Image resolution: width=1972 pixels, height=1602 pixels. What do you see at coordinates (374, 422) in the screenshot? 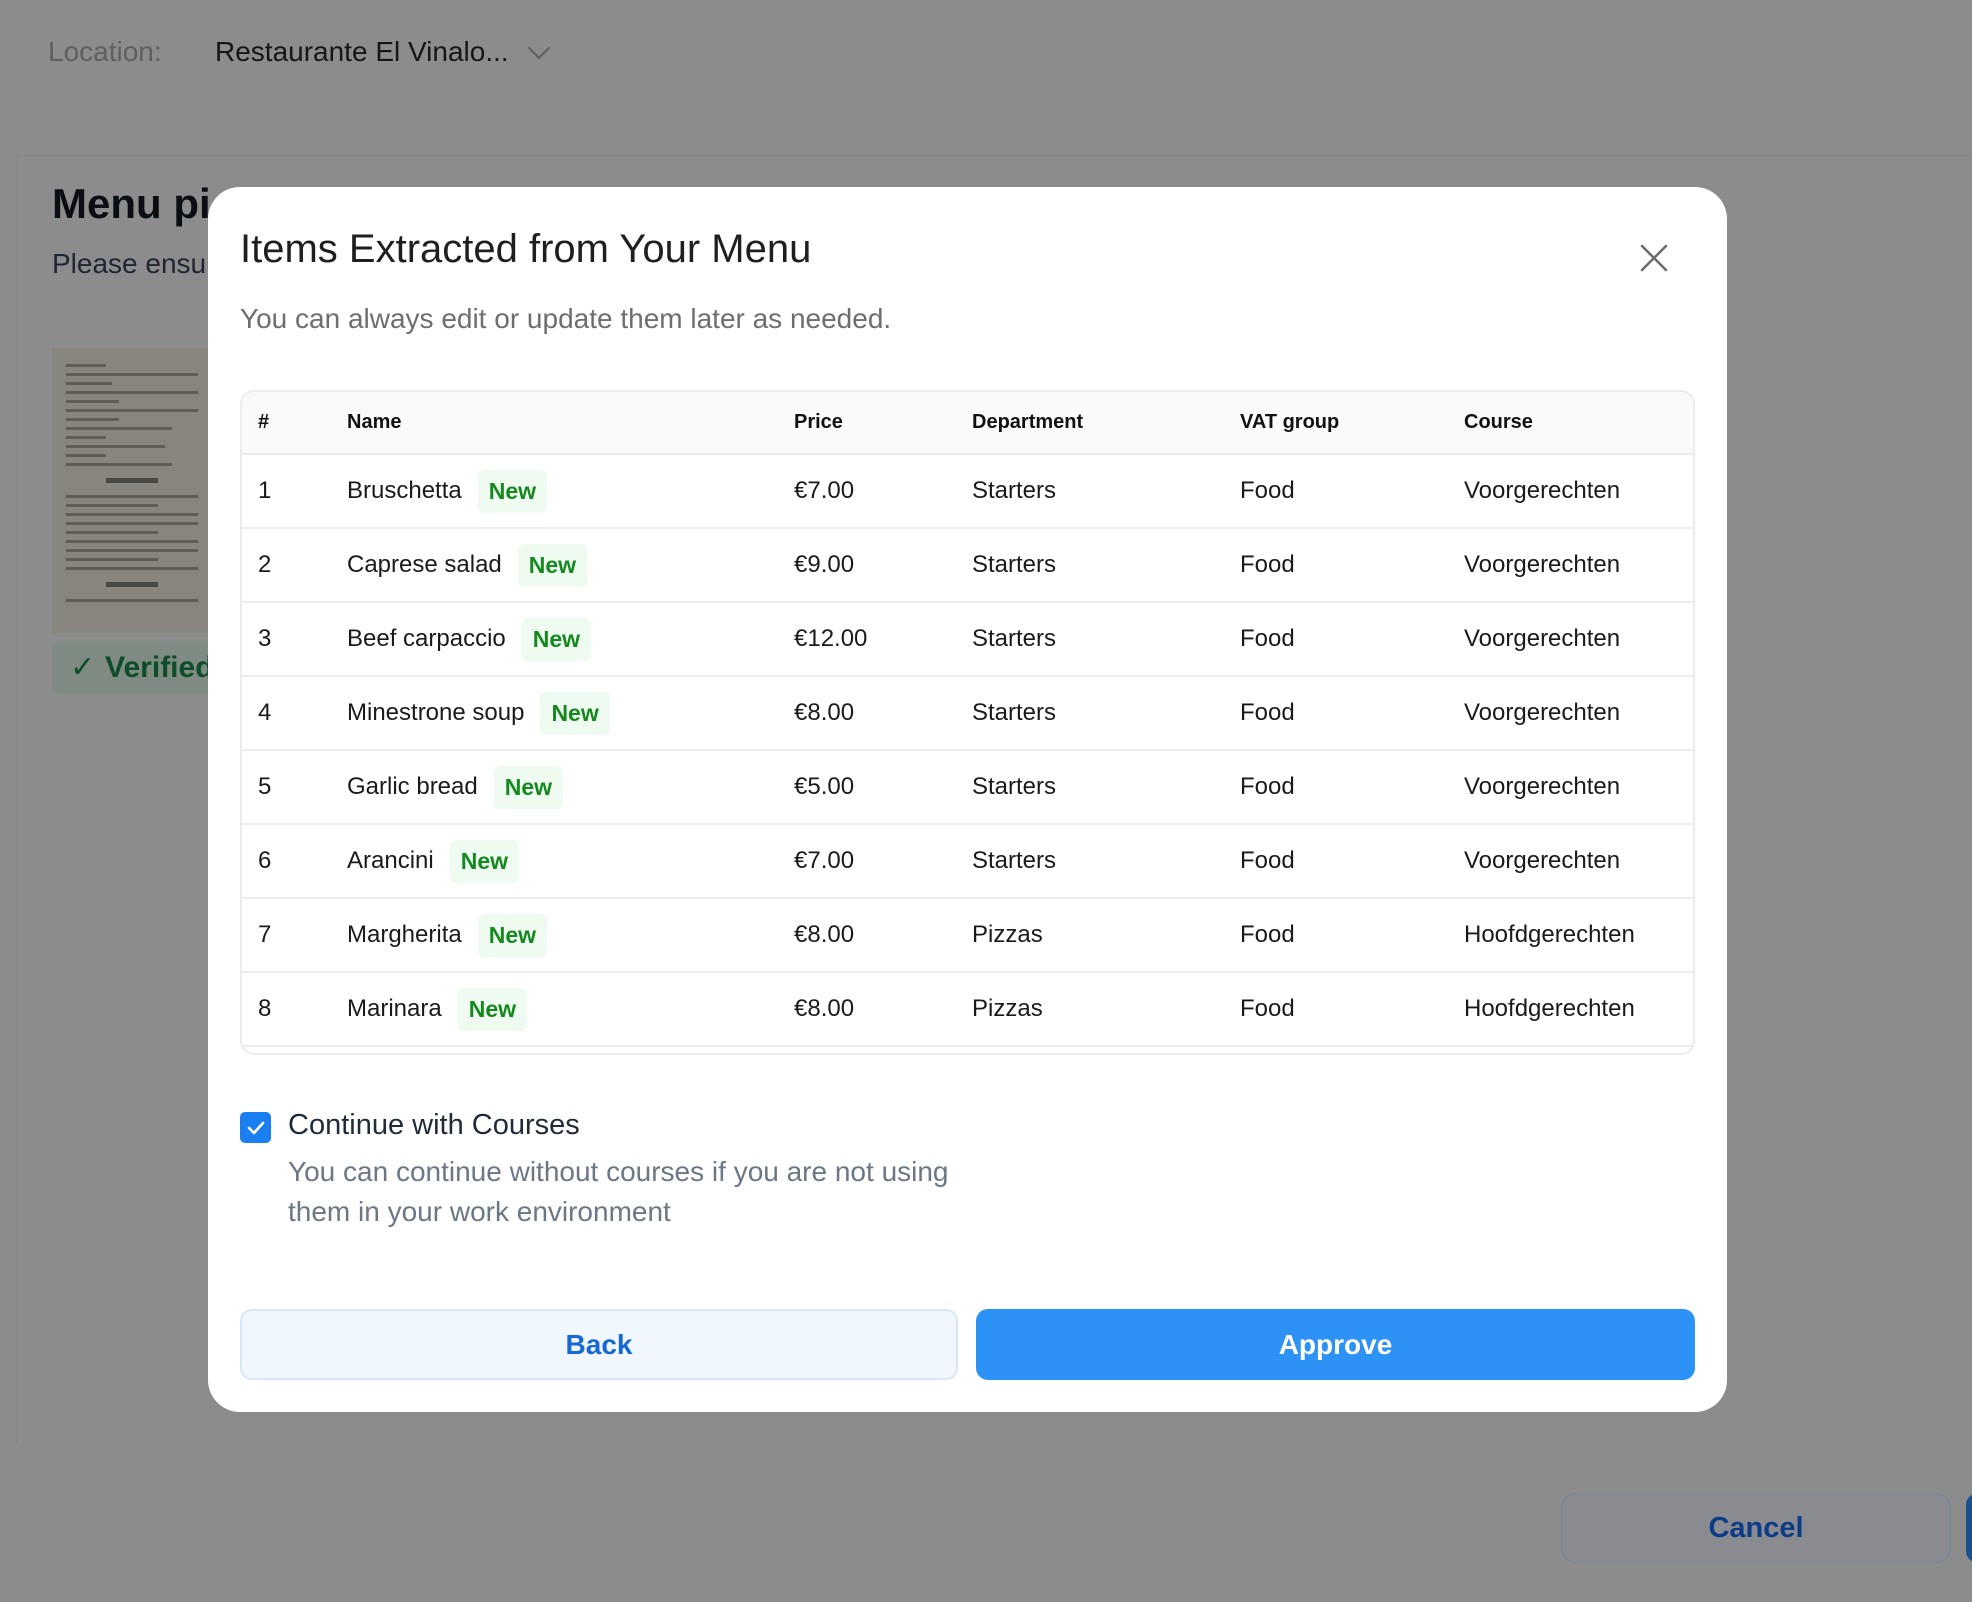
I see `col-name: Name` at bounding box center [374, 422].